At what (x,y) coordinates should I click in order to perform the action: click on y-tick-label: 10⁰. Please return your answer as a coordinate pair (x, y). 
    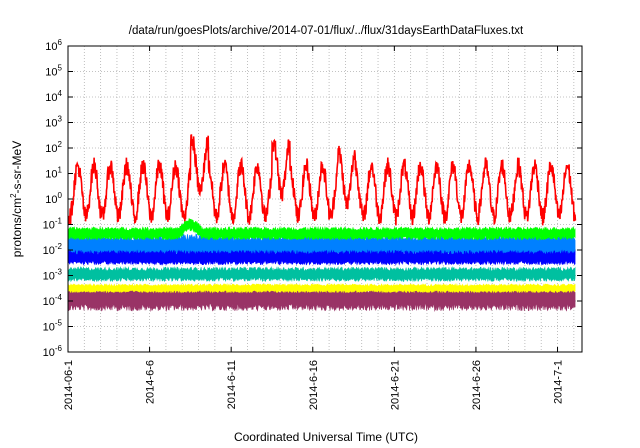
    Looking at the image, I should click on (53, 198).